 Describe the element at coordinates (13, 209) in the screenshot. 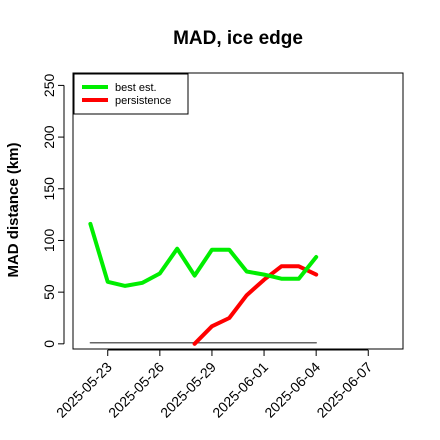

I see `y-axis-label: MAD distance (km)` at that location.